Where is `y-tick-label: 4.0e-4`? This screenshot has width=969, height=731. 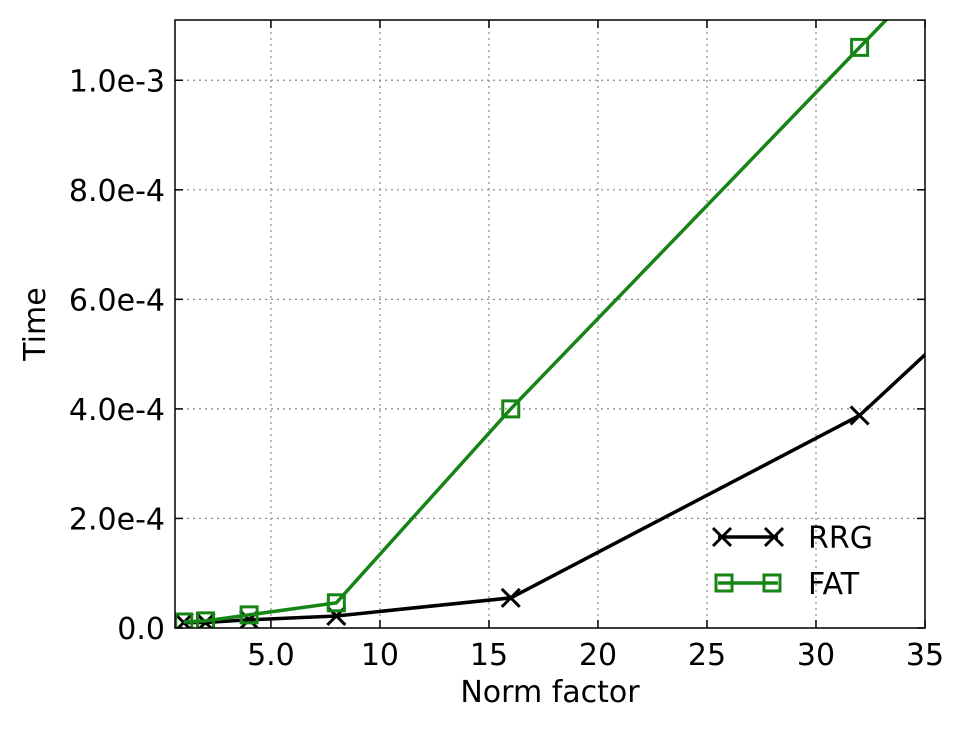 y-tick-label: 4.0e-4 is located at coordinates (117, 410).